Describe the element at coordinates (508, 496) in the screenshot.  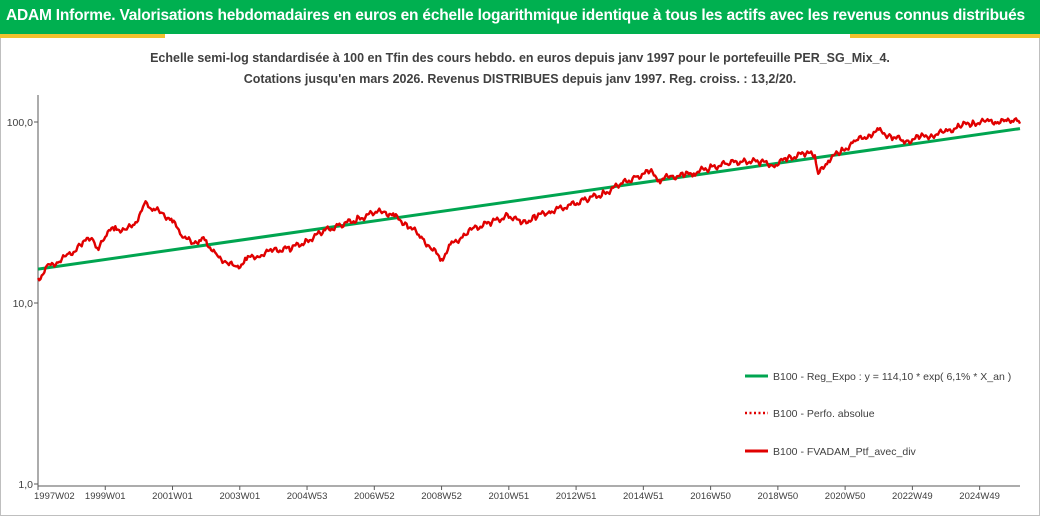
I see `x-tick-label: 2010W51` at that location.